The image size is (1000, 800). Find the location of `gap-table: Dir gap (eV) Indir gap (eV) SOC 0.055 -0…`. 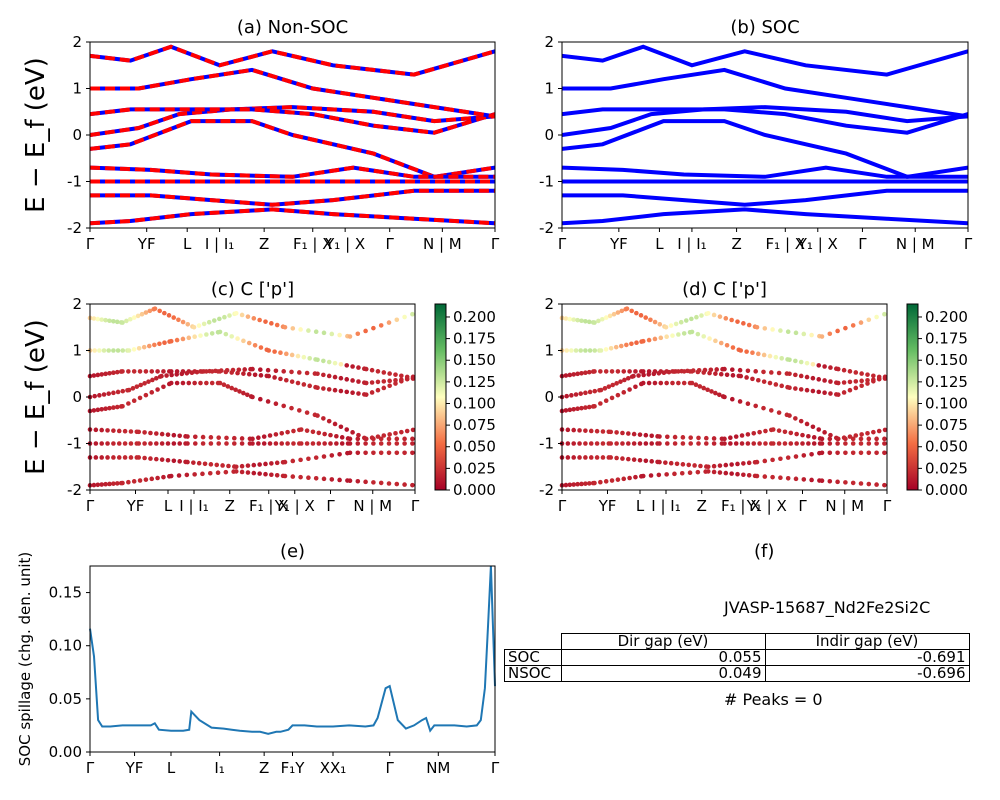

gap-table: Dir gap (eV) Indir gap (eV) SOC 0.055 -0… is located at coordinates (737, 657).